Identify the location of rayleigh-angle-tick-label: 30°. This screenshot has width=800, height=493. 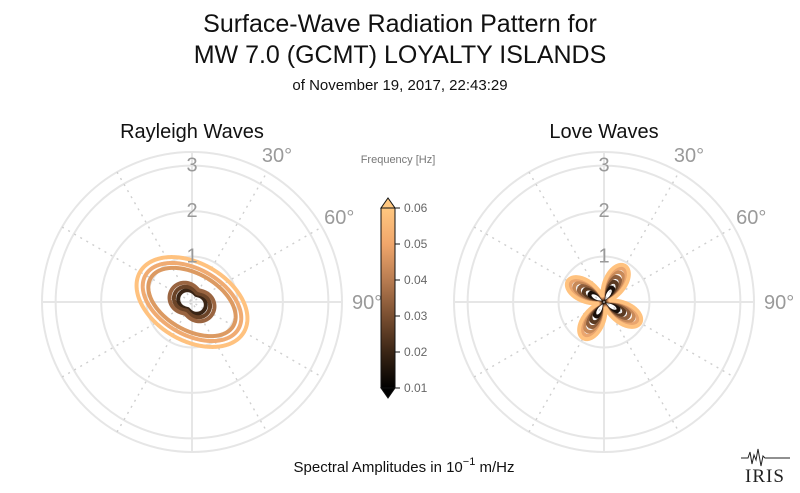
(277, 156).